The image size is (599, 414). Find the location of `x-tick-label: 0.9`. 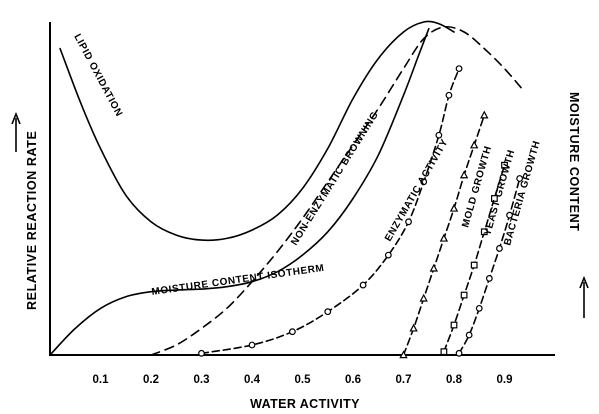

x-tick-label: 0.9 is located at coordinates (505, 380).